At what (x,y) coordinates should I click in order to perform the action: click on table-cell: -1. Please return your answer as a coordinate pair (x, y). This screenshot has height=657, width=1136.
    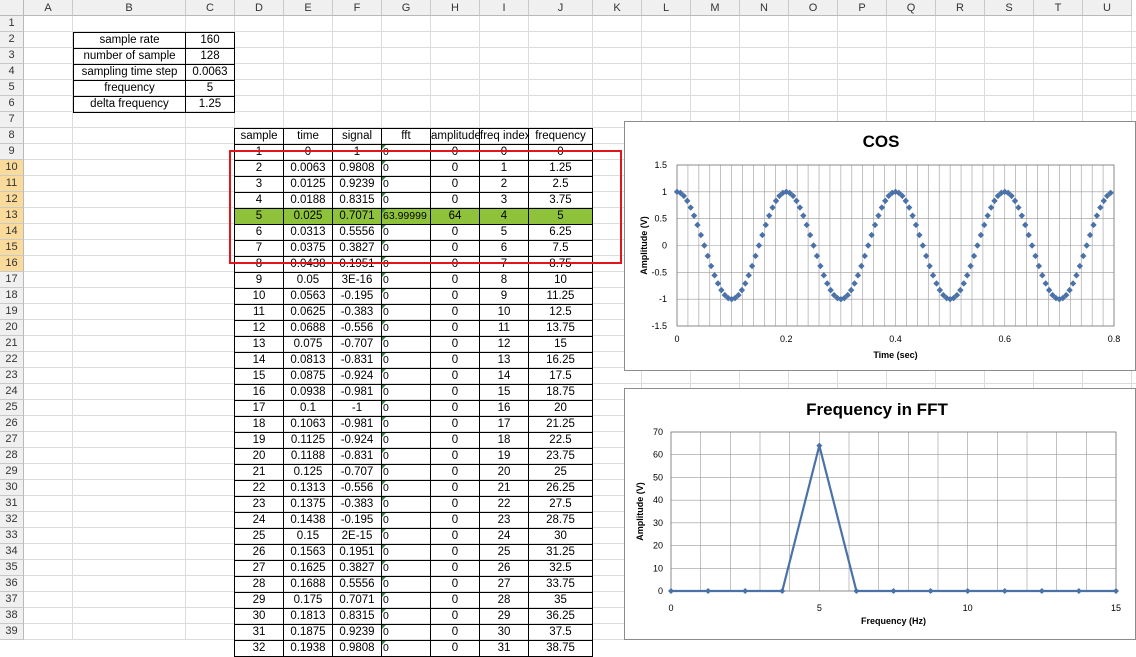
    Looking at the image, I should click on (357, 408).